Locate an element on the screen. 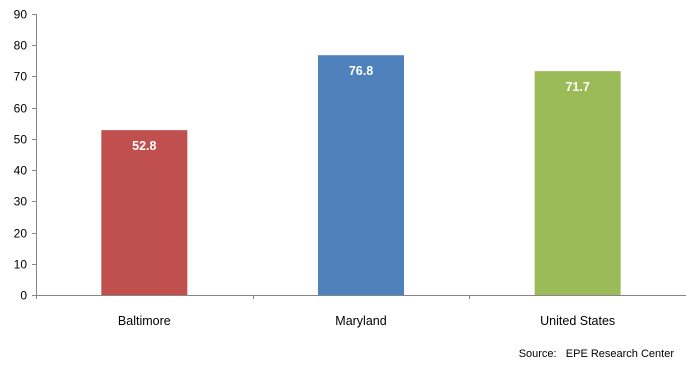 Image resolution: width=686 pixels, height=368 pixels. bar-maryland is located at coordinates (361, 175).